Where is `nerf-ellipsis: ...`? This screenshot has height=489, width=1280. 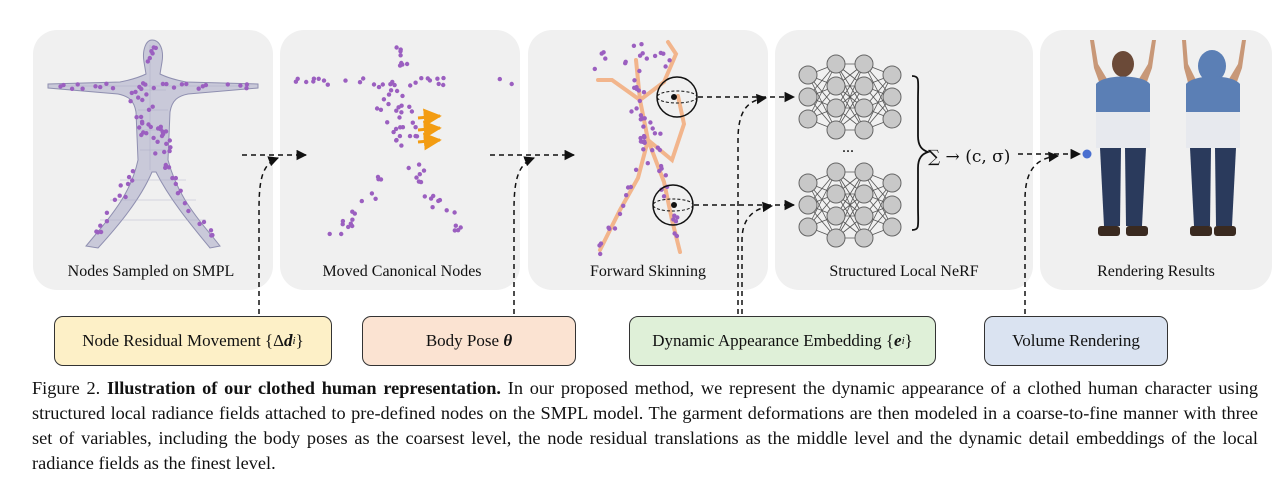
nerf-ellipsis: ... is located at coordinates (848, 147).